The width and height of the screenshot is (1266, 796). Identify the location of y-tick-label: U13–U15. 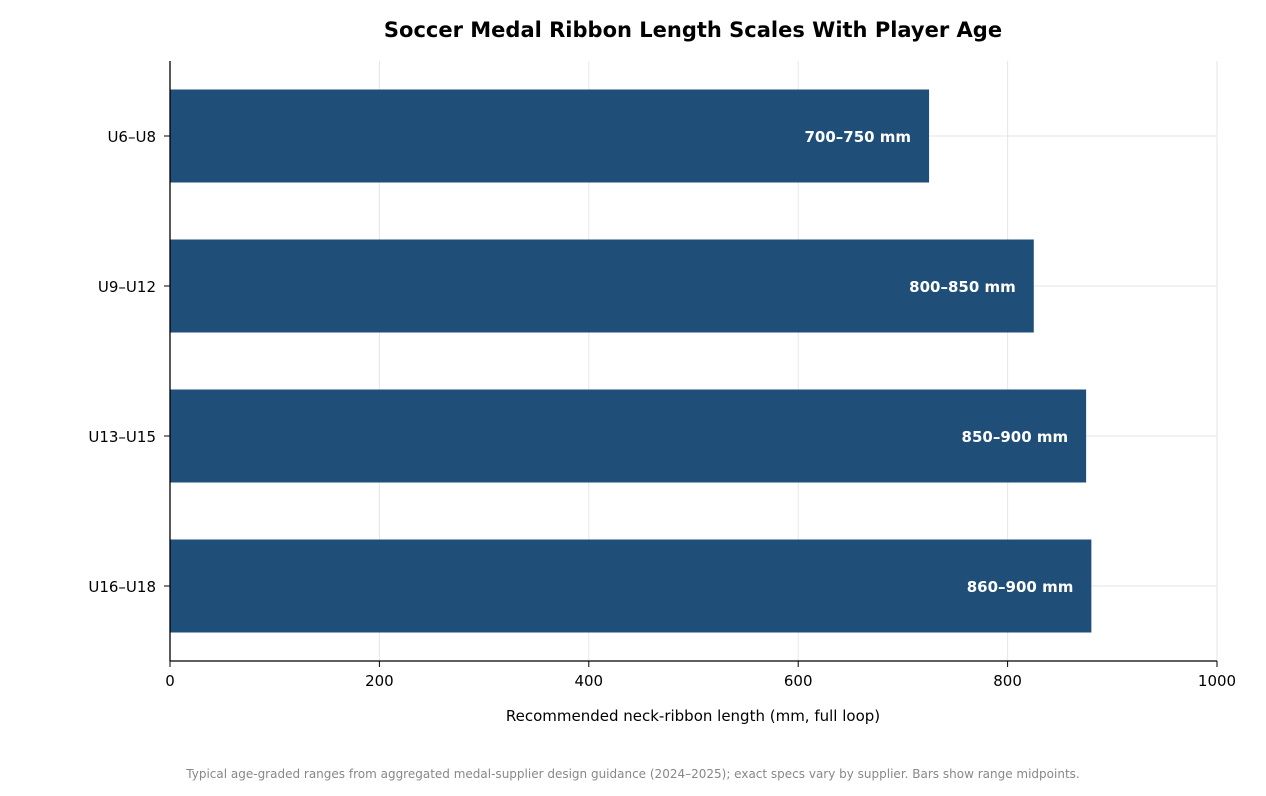
(122, 437).